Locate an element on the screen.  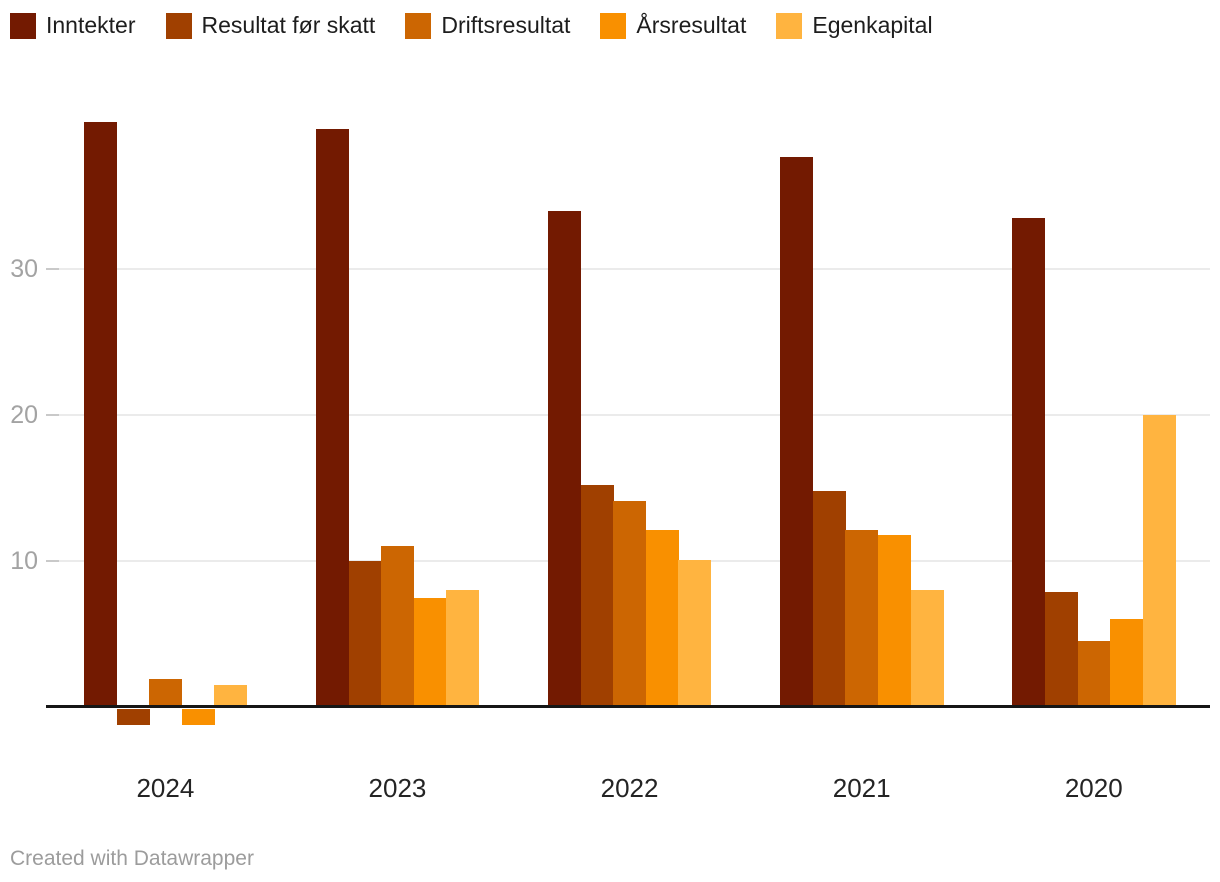
y-axis-tick-label: 30 is located at coordinates (24, 269).